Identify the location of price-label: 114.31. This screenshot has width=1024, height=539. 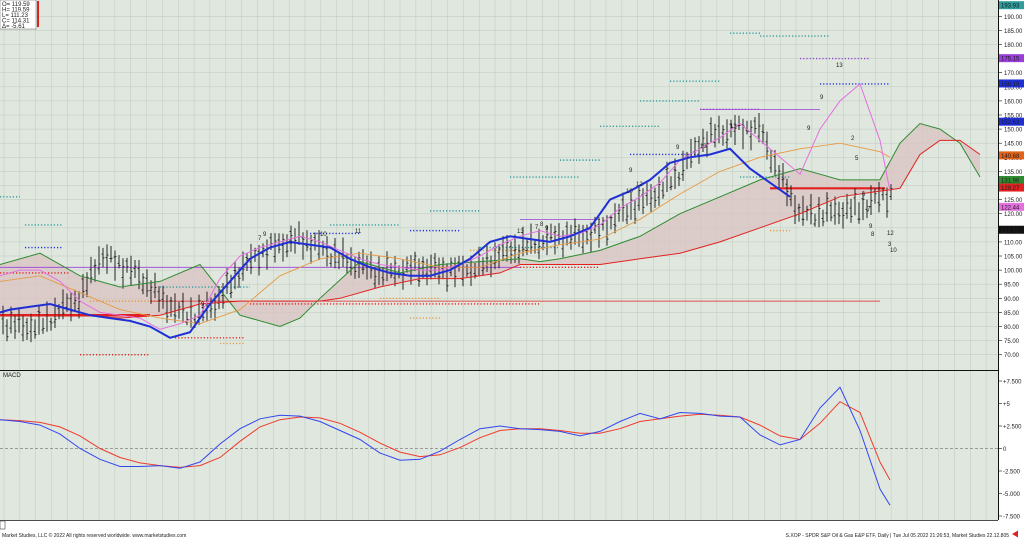
(1010, 231).